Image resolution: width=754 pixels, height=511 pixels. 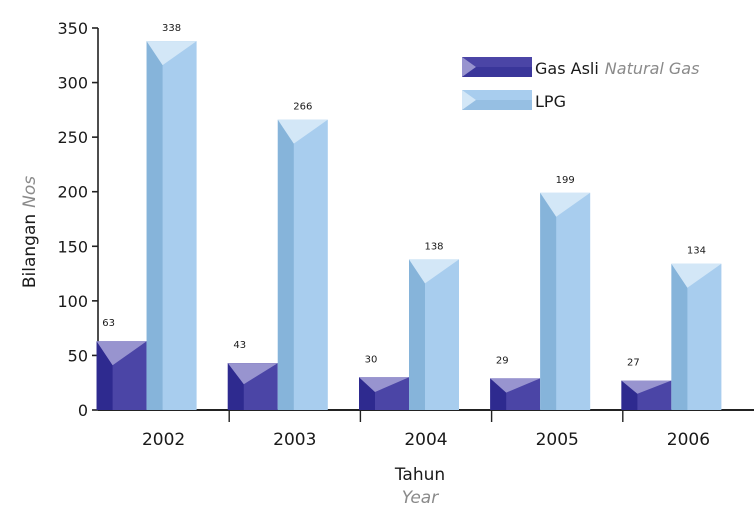 I want to click on x-tick-label: 2005, so click(x=557, y=440).